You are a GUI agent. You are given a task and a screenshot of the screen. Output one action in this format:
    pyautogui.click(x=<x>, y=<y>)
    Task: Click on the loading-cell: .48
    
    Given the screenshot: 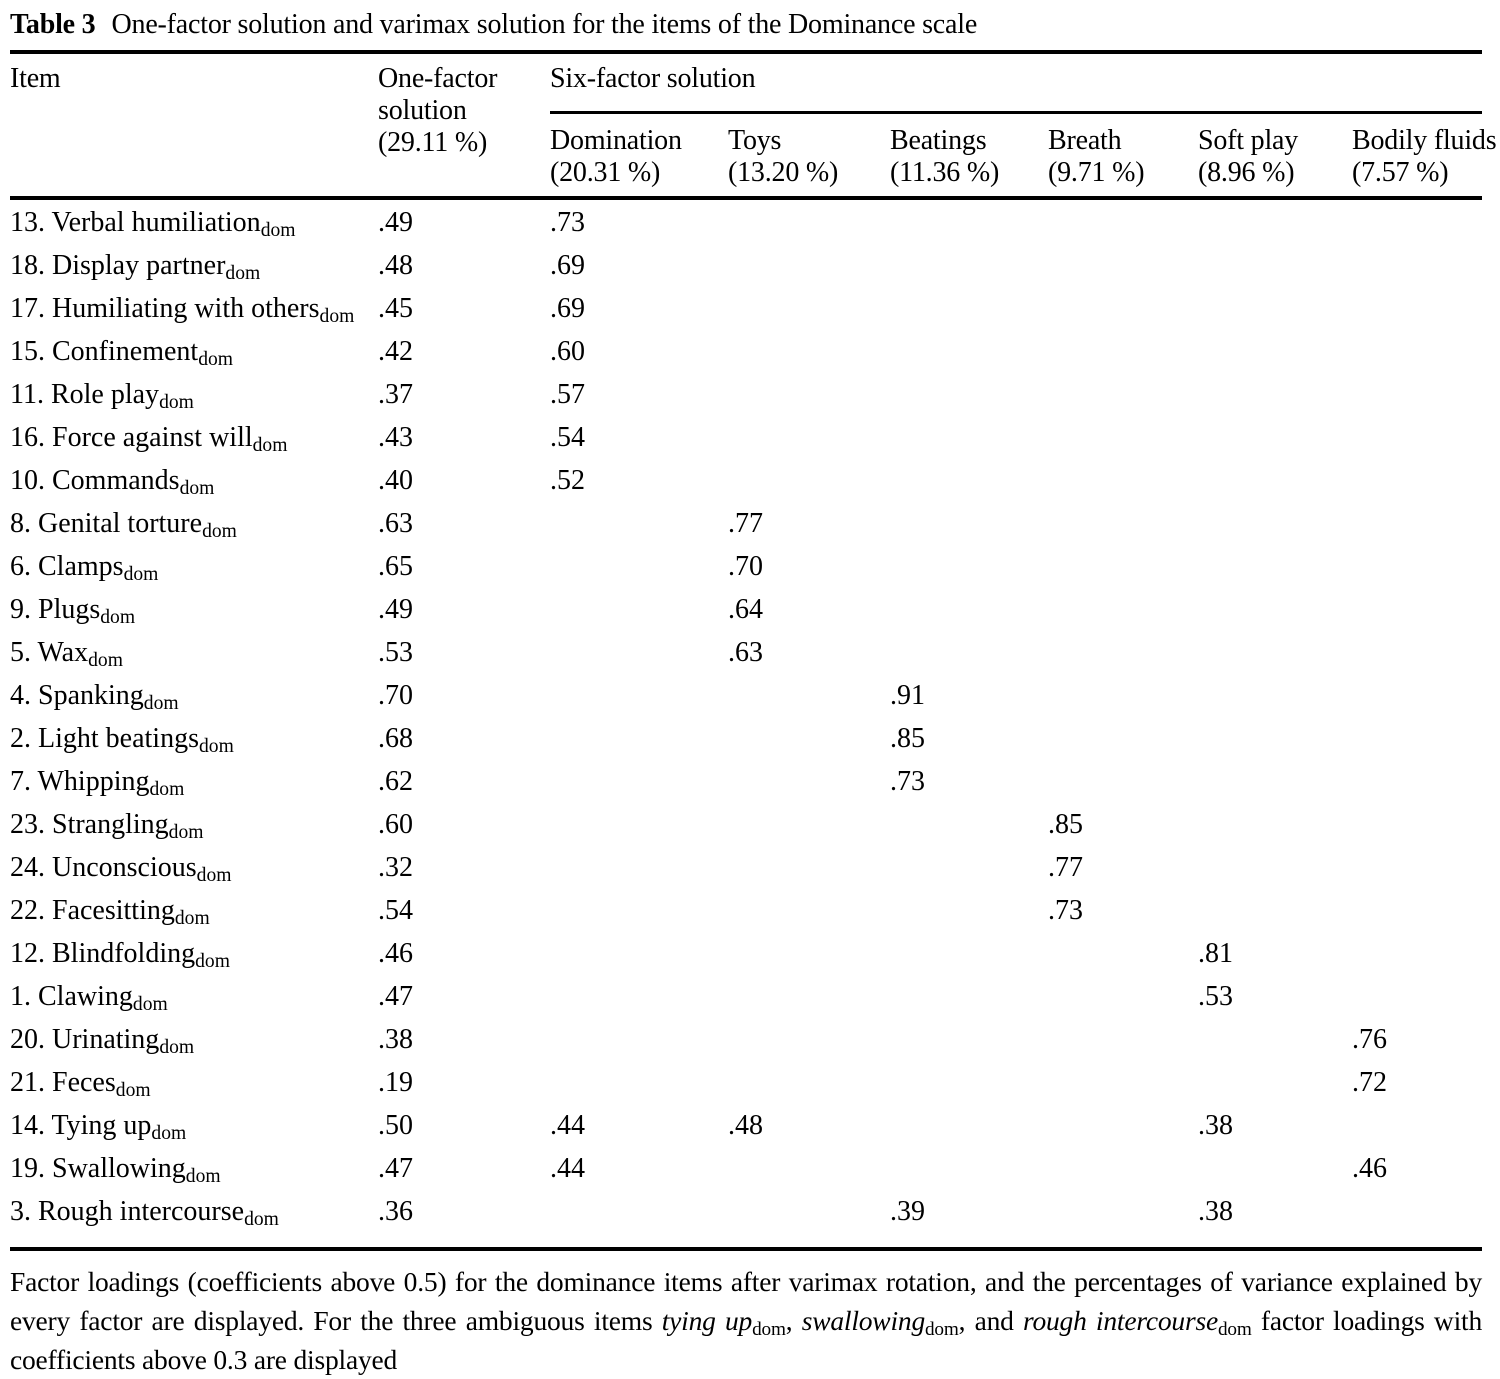 What is the action you would take?
    pyautogui.click(x=745, y=1125)
    